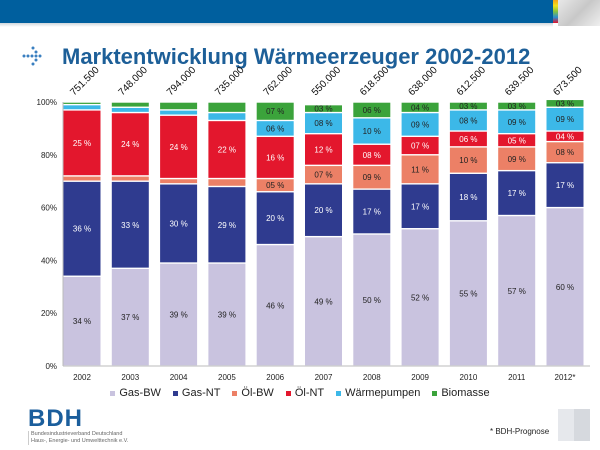  Describe the element at coordinates (279, 81) in the screenshot. I see `total-label: 762.000` at that location.